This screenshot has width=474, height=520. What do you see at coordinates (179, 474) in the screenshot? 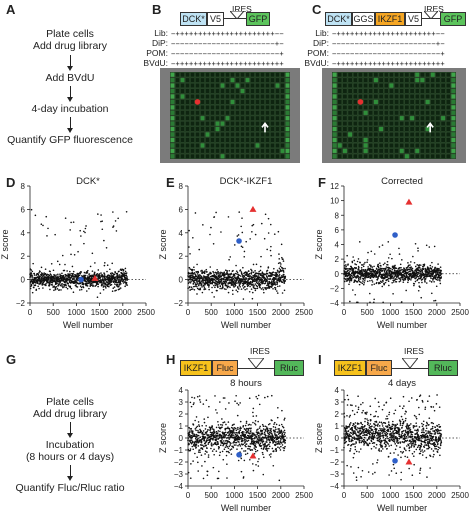
I see `y-tick-label: −3` at bounding box center [179, 474].